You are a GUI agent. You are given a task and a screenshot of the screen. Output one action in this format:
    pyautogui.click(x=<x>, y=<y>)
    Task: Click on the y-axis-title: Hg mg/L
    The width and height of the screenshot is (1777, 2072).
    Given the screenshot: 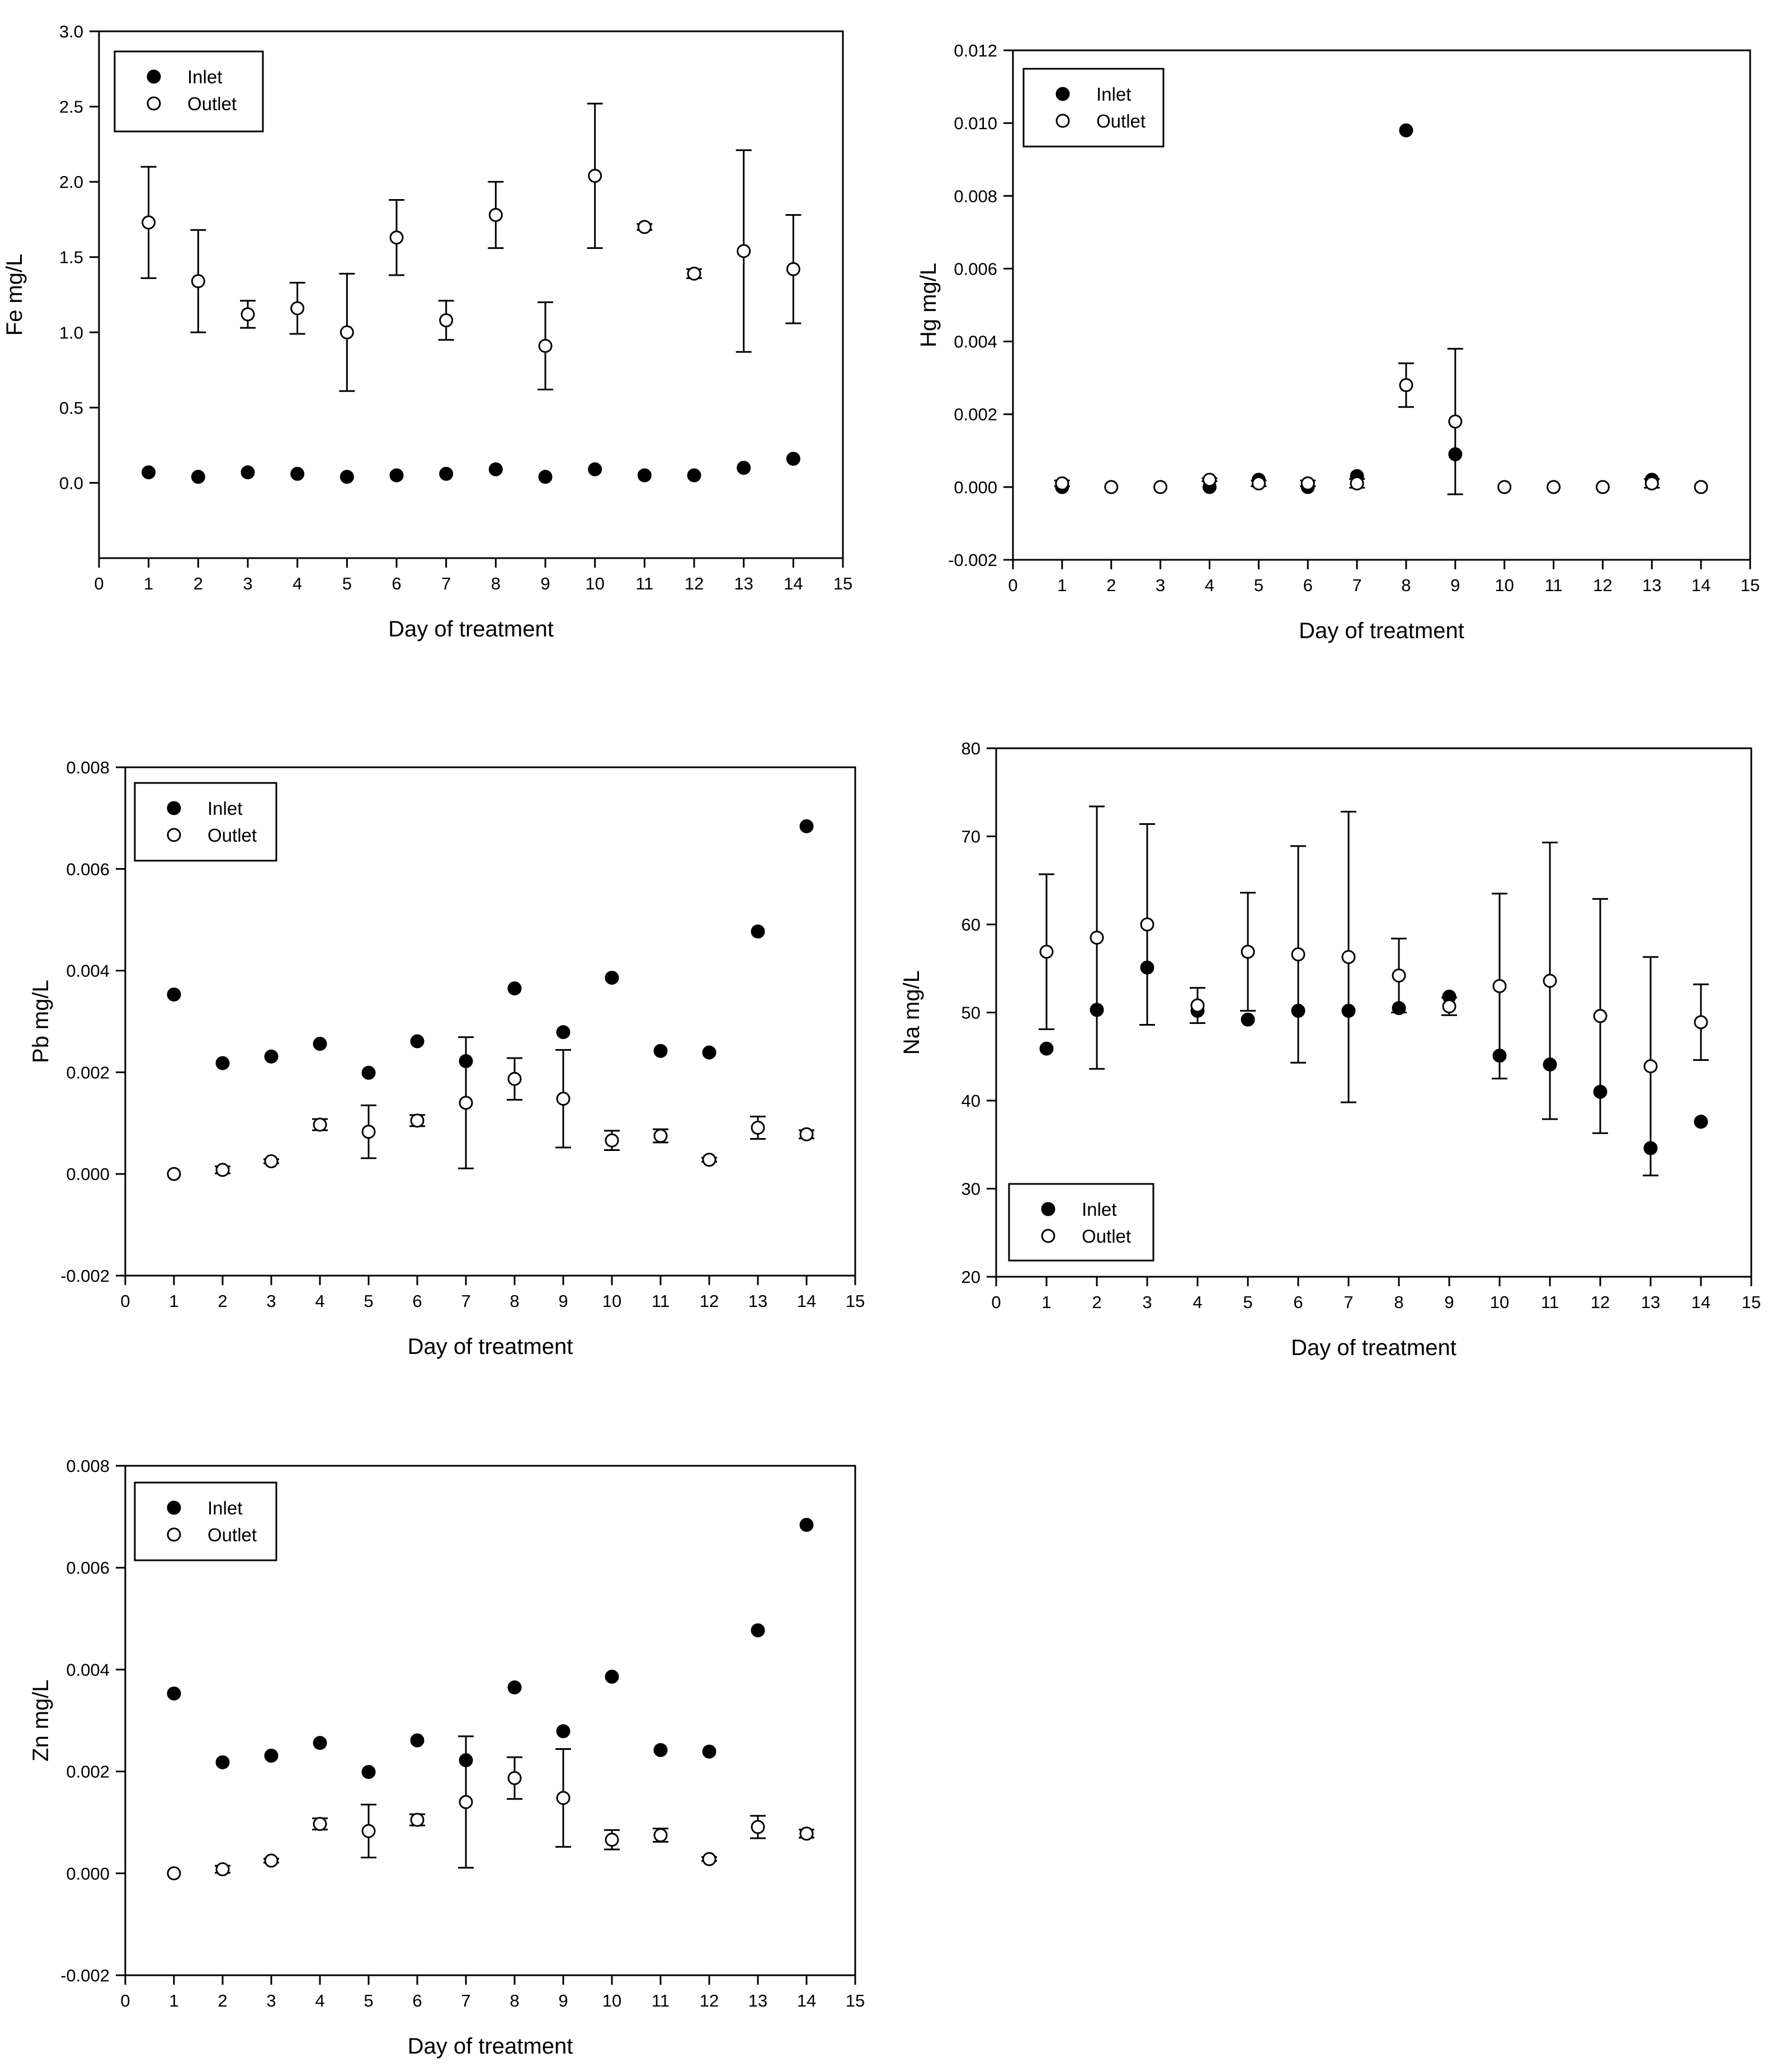 What is the action you would take?
    pyautogui.click(x=929, y=305)
    